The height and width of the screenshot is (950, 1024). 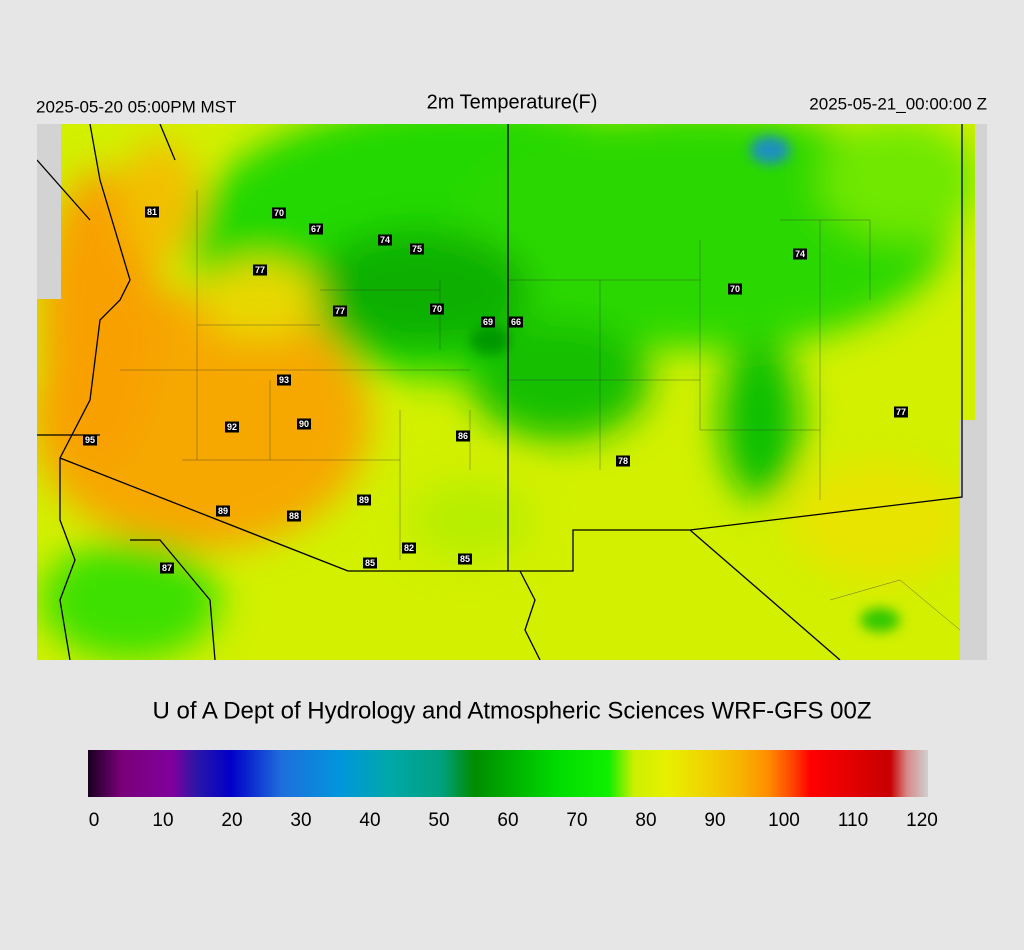 I want to click on colorbar-tick-label: 120, so click(x=922, y=820).